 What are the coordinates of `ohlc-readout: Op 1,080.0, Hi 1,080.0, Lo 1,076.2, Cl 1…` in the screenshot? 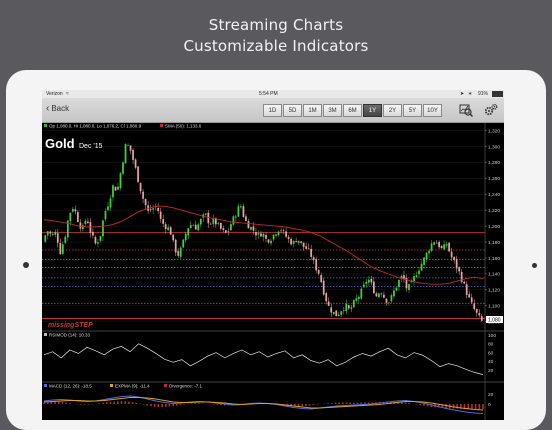 It's located at (95, 126).